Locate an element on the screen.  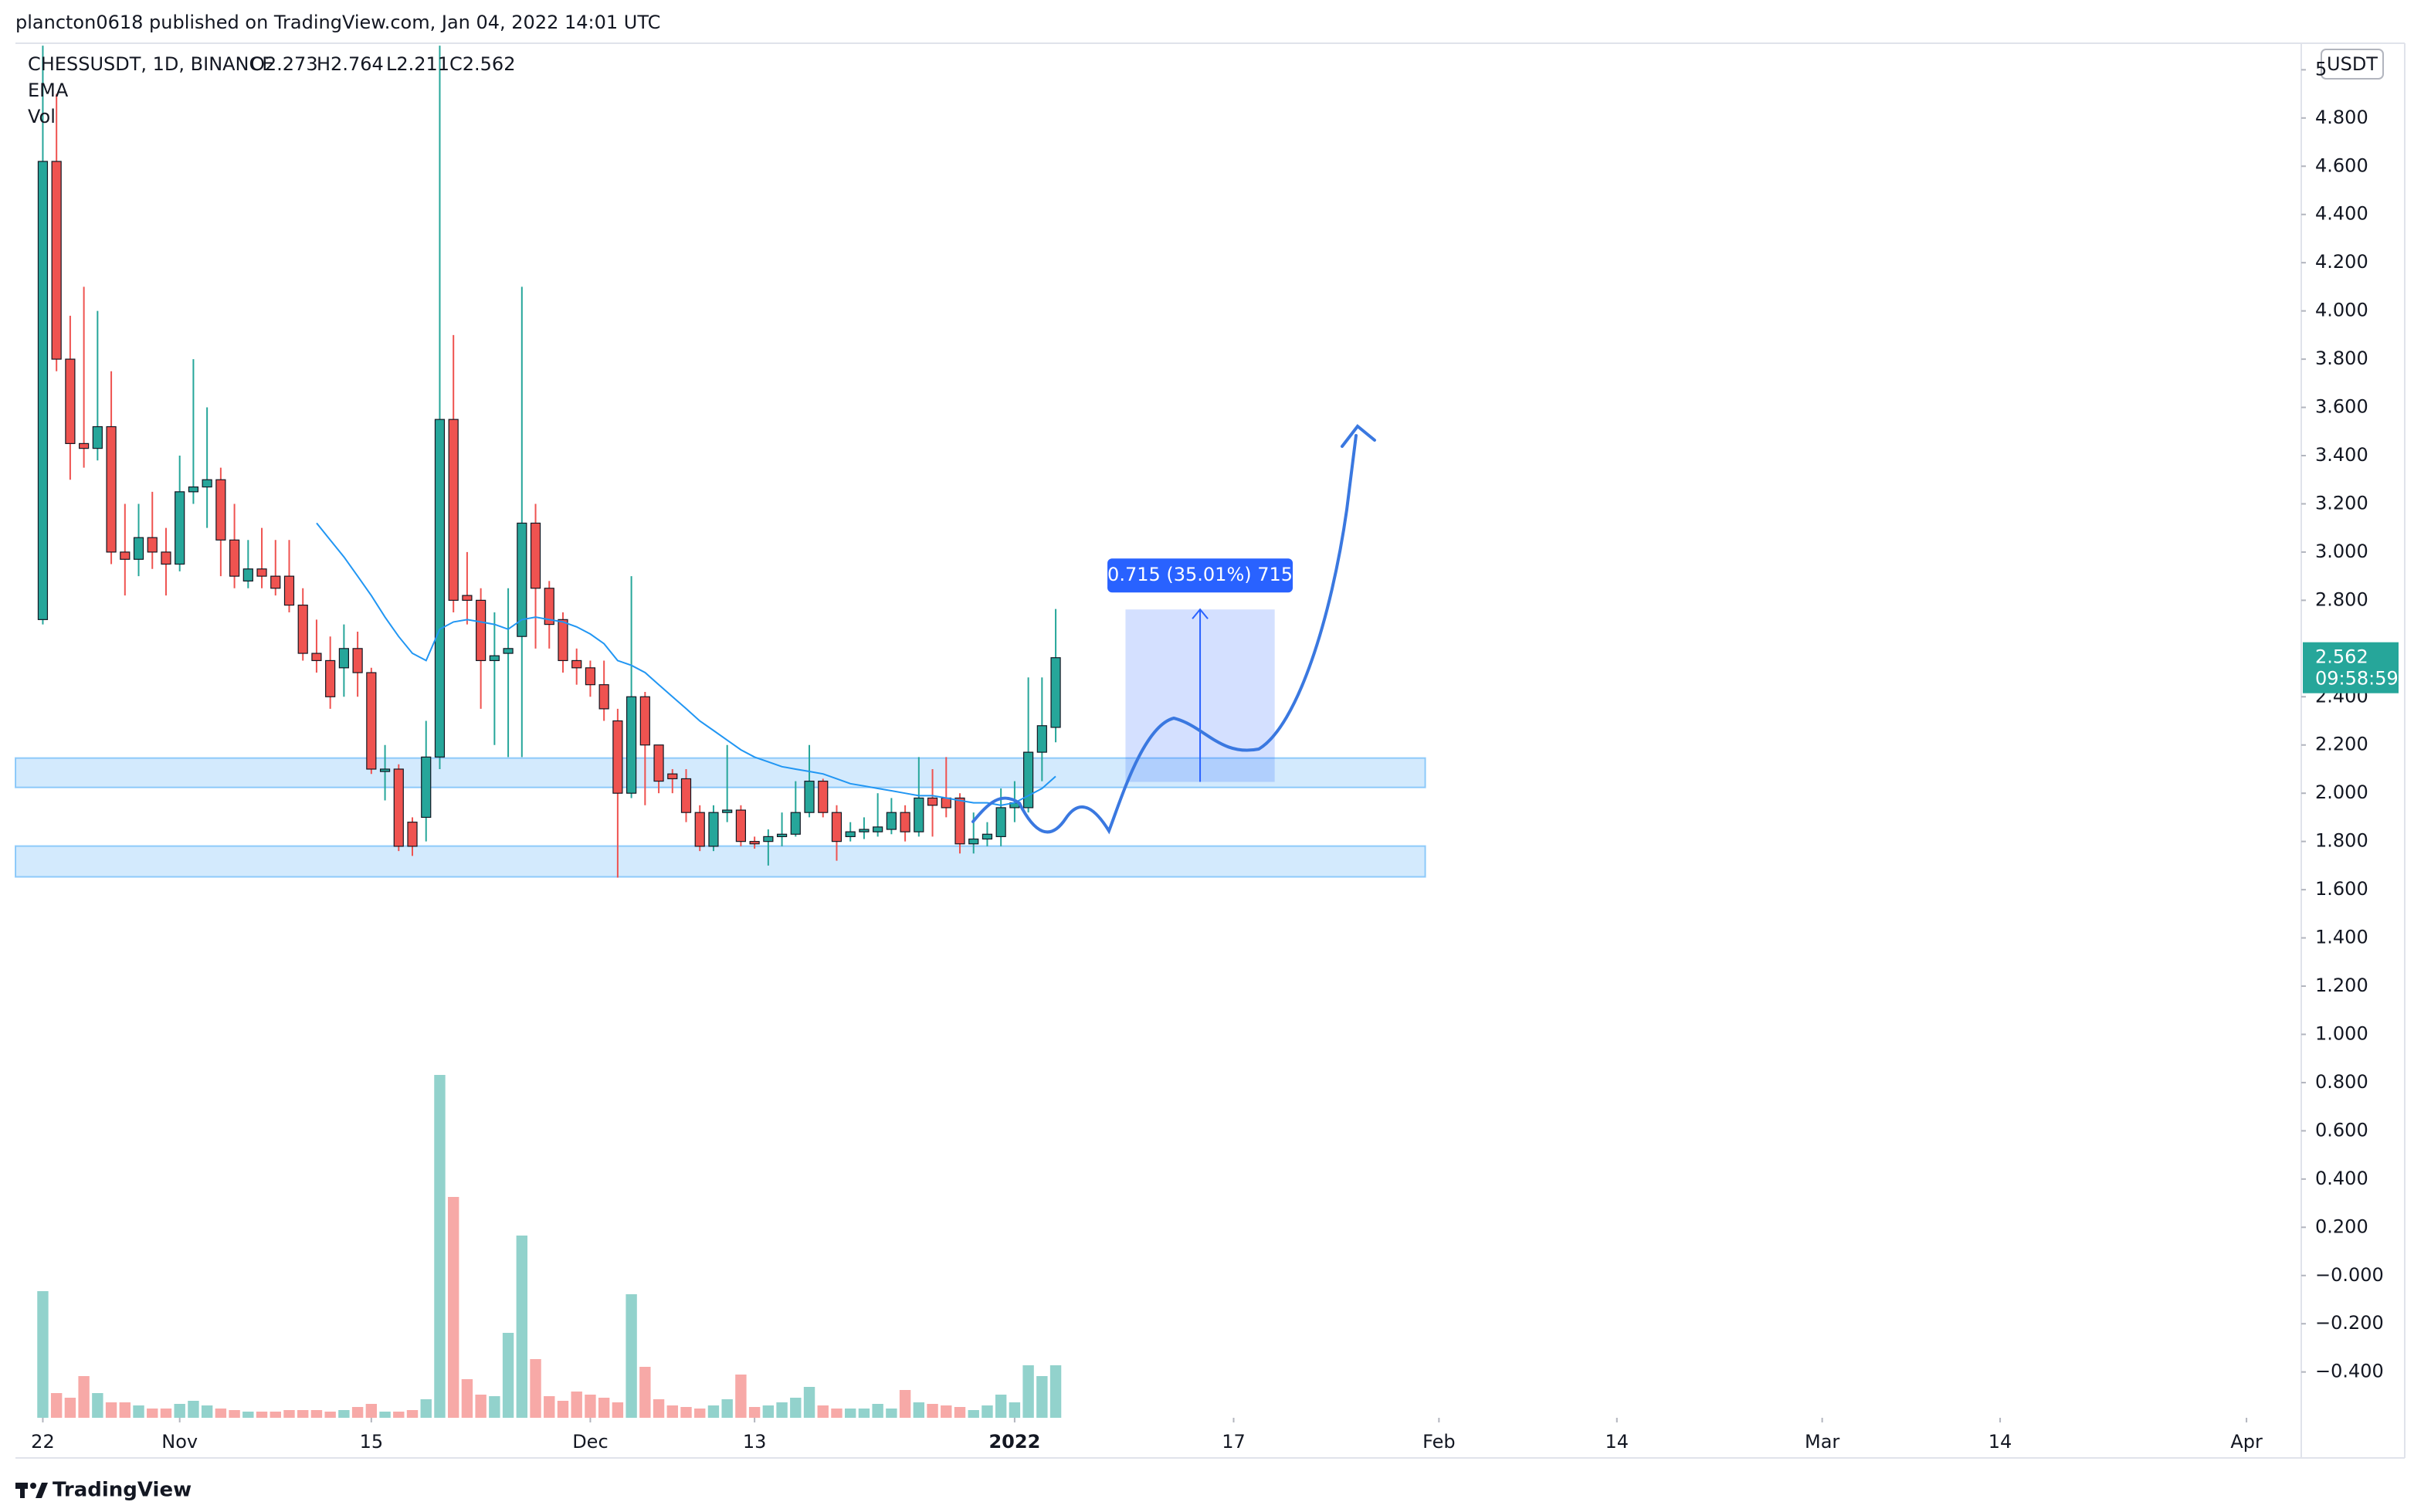
countdown: 09:58:59 is located at coordinates (2357, 679).